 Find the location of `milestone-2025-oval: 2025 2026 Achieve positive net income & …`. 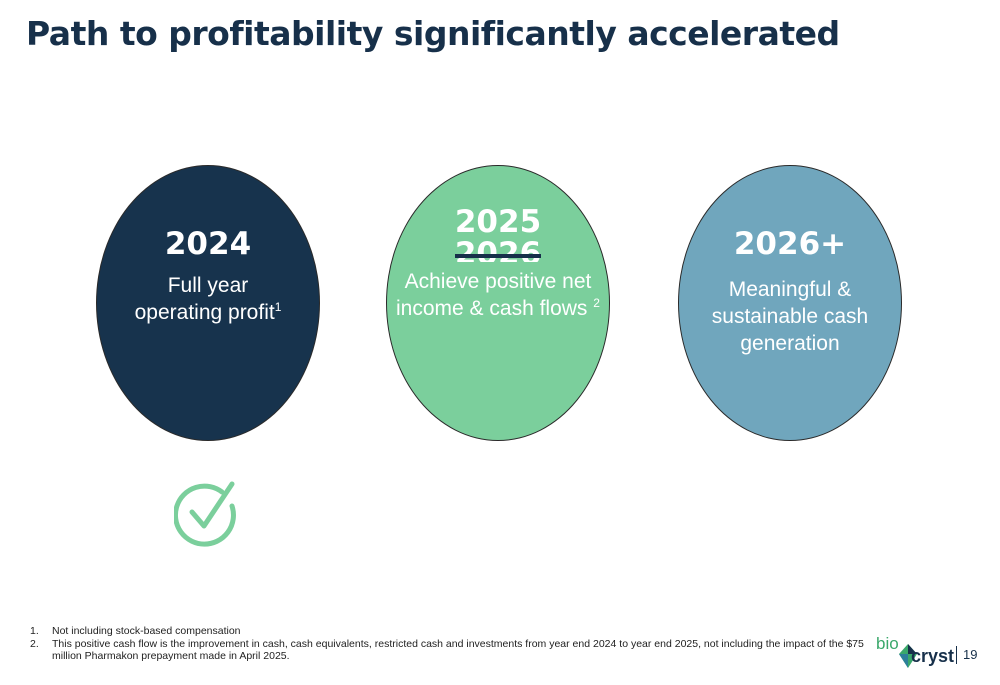

milestone-2025-oval: 2025 2026 Achieve positive net income & … is located at coordinates (498, 303).